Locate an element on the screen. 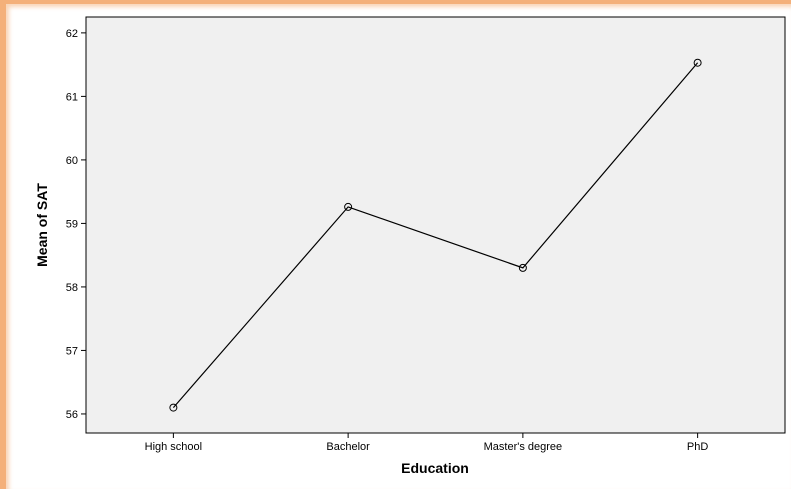 The width and height of the screenshot is (791, 489). y-tick-label: 59 is located at coordinates (72, 224).